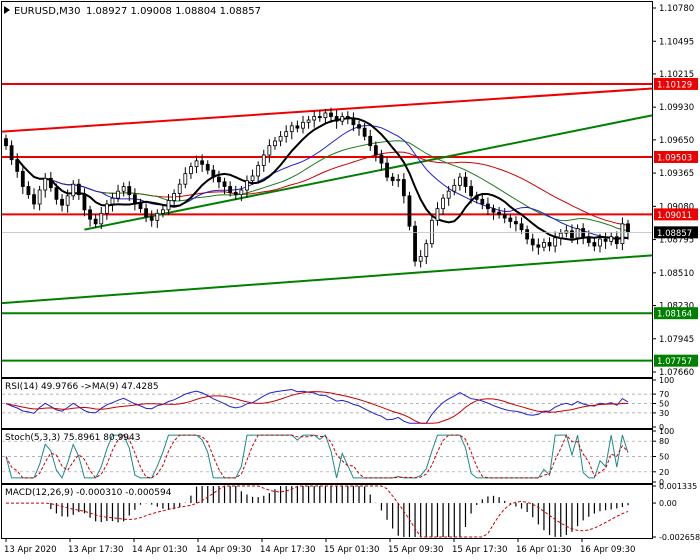 The width and height of the screenshot is (700, 560). What do you see at coordinates (7, 10) in the screenshot?
I see `expand-arrow-icon` at bounding box center [7, 10].